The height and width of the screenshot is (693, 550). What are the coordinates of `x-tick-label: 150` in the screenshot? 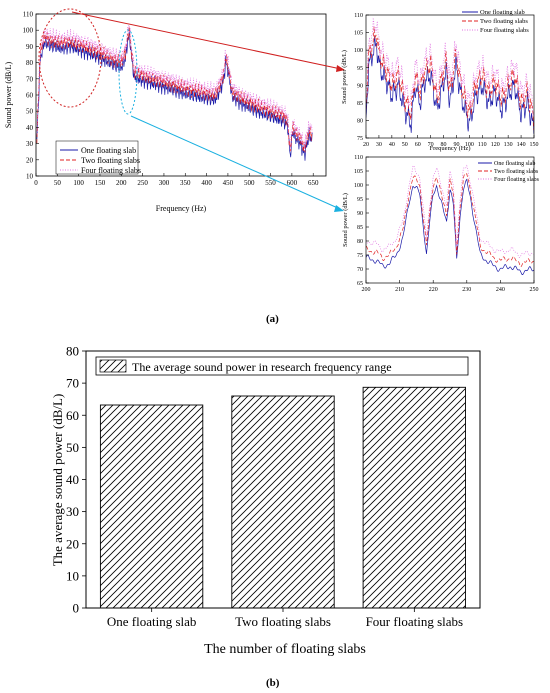 It's located at (534, 145).